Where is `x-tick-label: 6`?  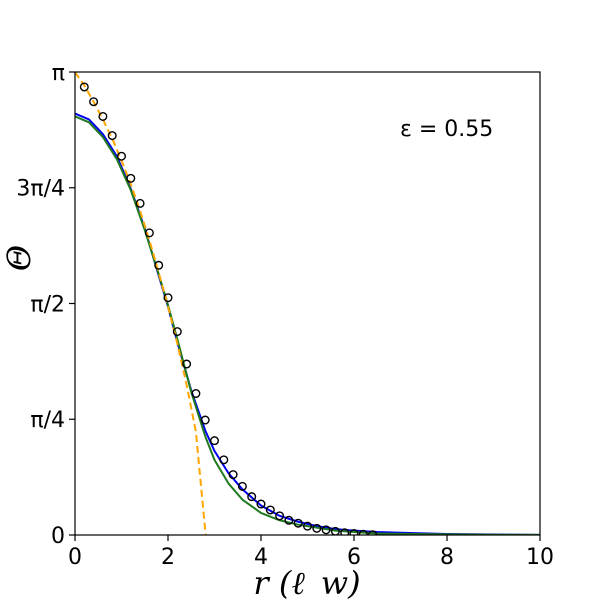 x-tick-label: 6 is located at coordinates (354, 557).